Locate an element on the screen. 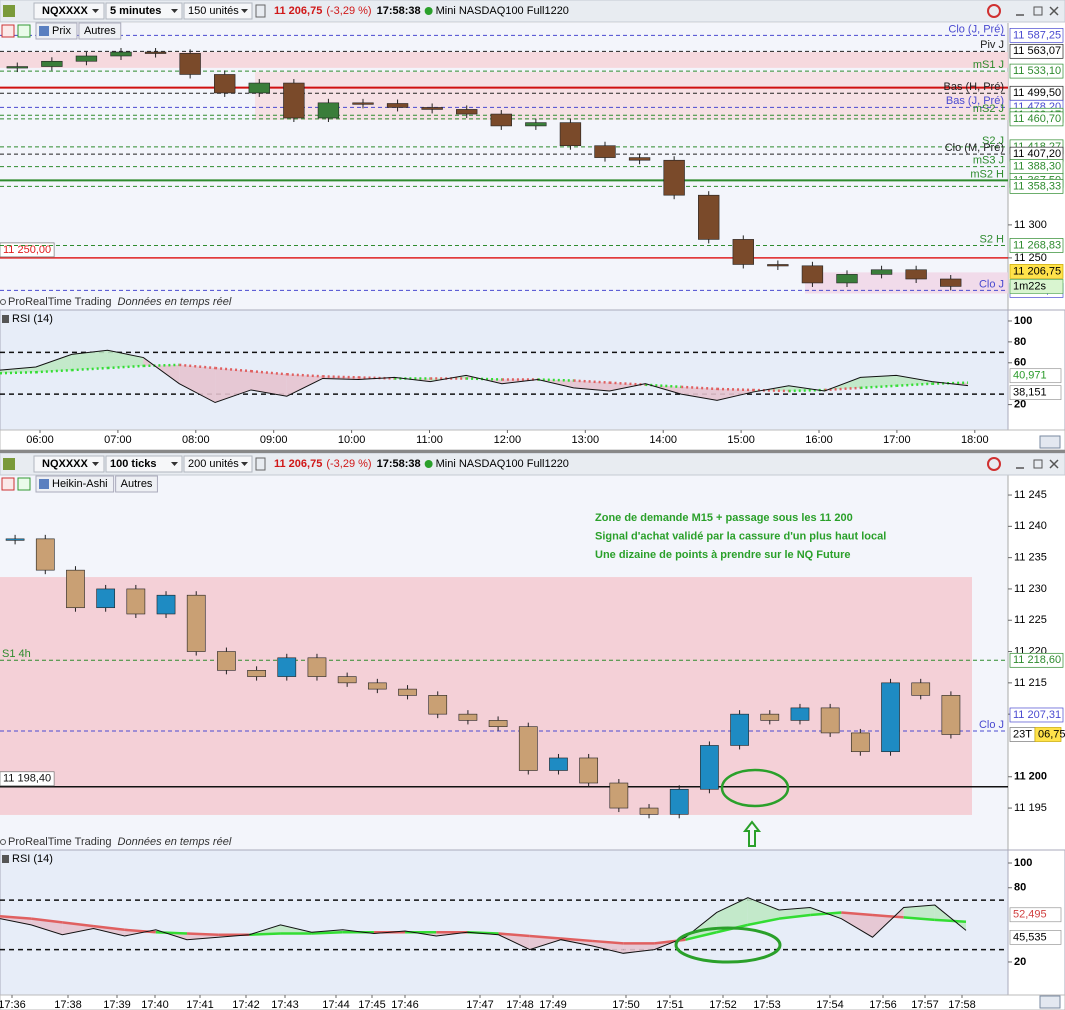 The width and height of the screenshot is (1065, 1010). y-tick-label: 80 is located at coordinates (1020, 342).